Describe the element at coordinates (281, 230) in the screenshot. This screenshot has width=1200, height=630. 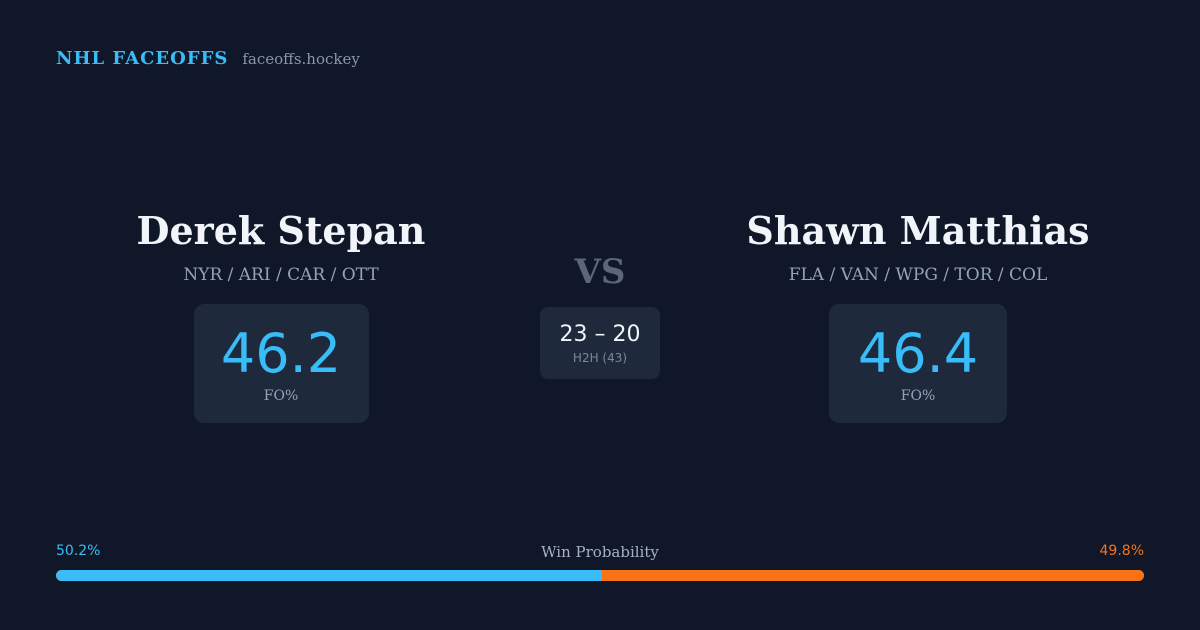
I see `player-left-name: Derek Stepan` at that location.